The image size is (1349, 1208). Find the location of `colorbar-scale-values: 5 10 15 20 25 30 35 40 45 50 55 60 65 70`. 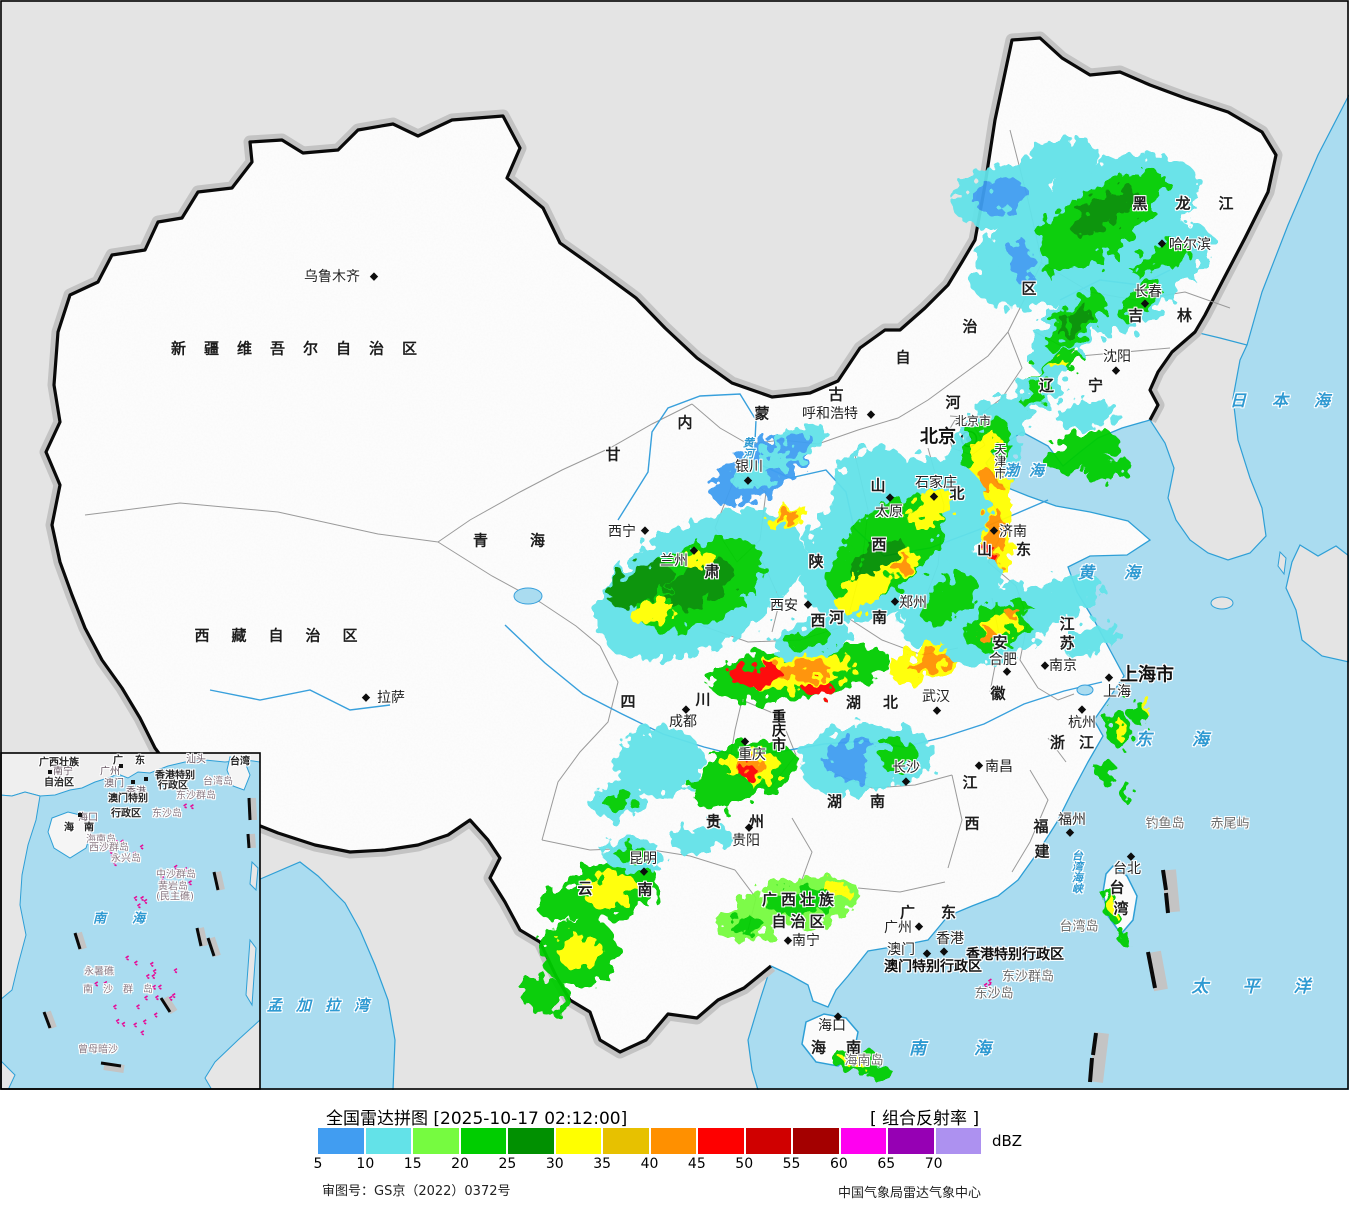

colorbar-scale-values: 5 10 15 20 25 30 35 40 45 50 55 60 65 70 is located at coordinates (674, 1166).